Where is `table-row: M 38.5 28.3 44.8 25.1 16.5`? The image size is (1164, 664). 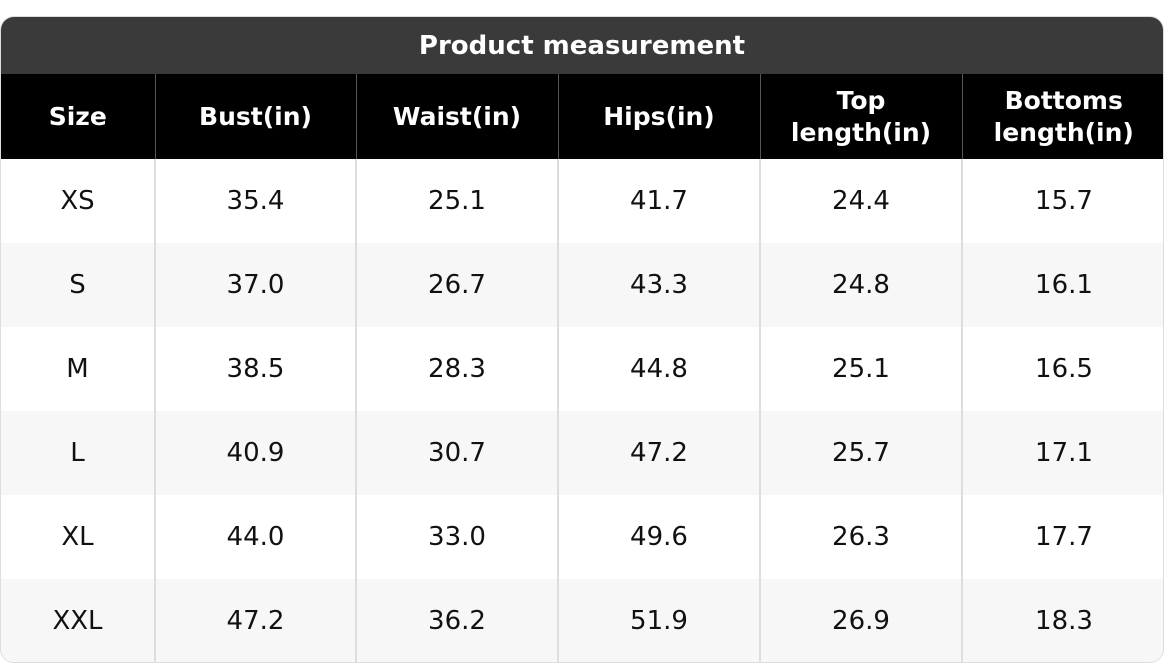 table-row: M 38.5 28.3 44.8 25.1 16.5 is located at coordinates (582, 369).